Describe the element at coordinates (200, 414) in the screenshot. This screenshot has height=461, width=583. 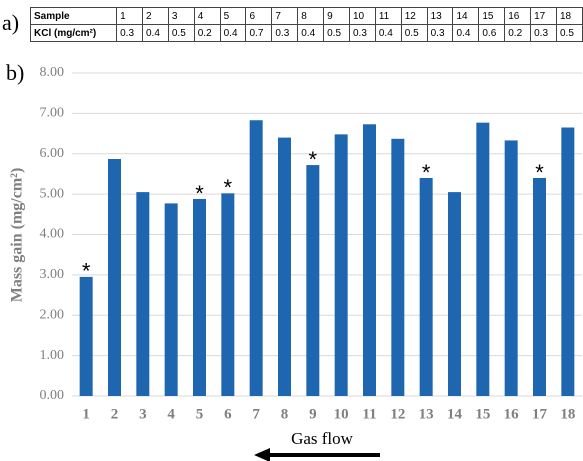
I see `x-tick-label: 5` at that location.